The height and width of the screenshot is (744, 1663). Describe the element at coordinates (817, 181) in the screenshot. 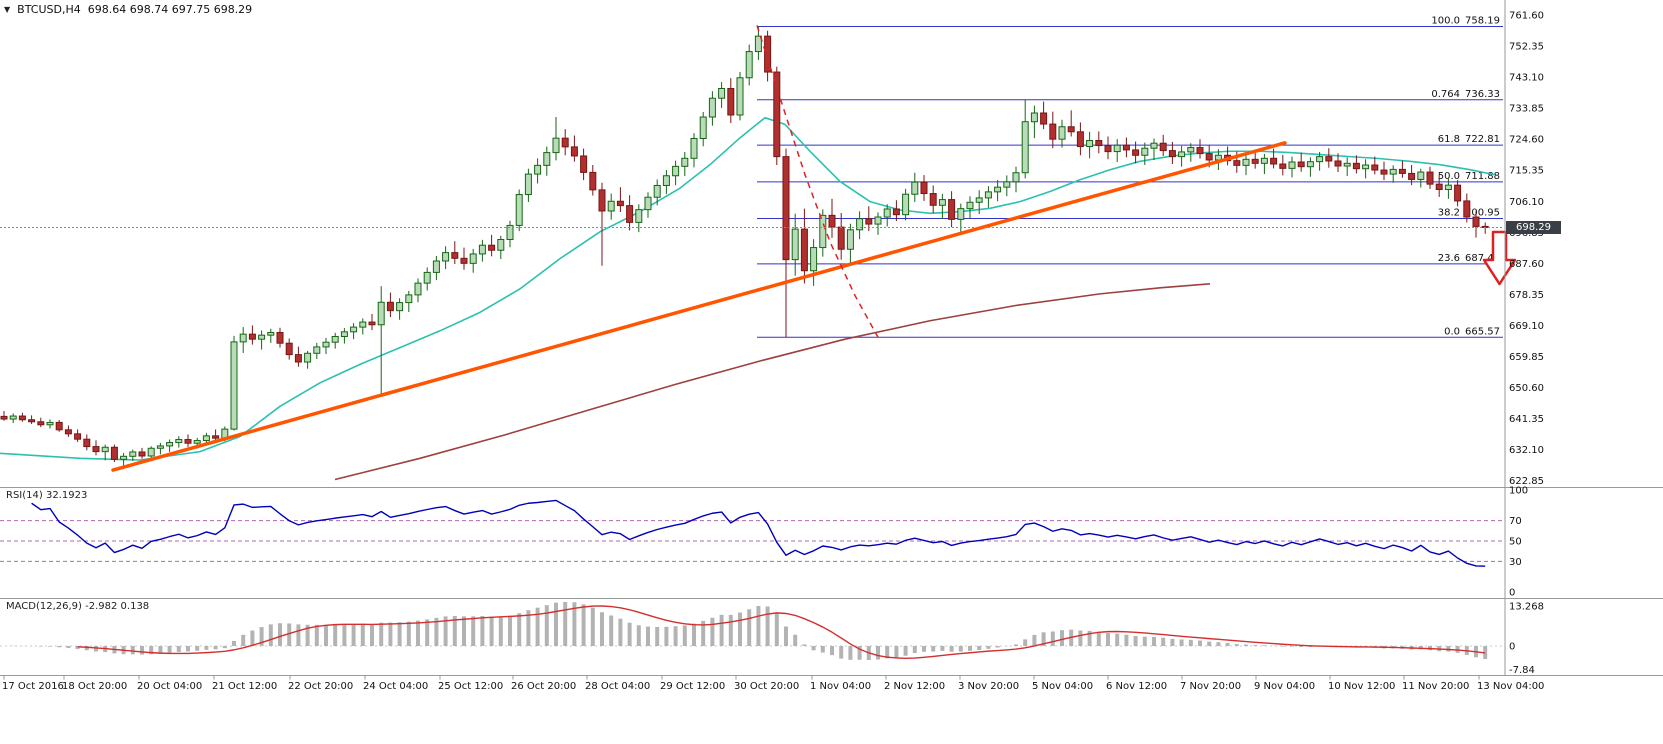

I see `dashed-guide-line` at that location.